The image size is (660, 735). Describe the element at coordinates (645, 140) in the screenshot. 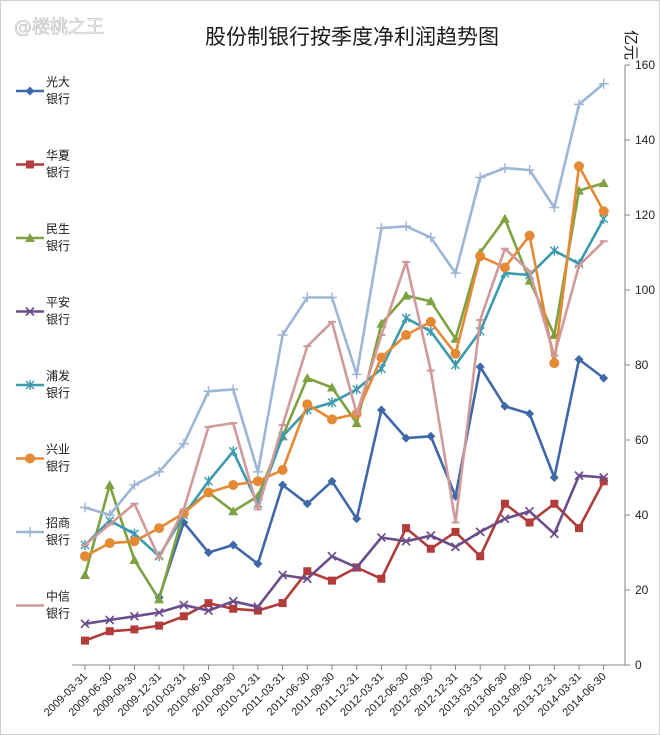

I see `y-tick-label: 140` at that location.